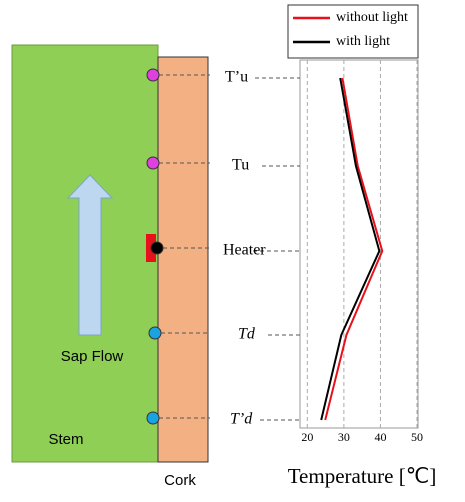 The width and height of the screenshot is (465, 502). I want to click on cork-label: Cork, so click(180, 480).